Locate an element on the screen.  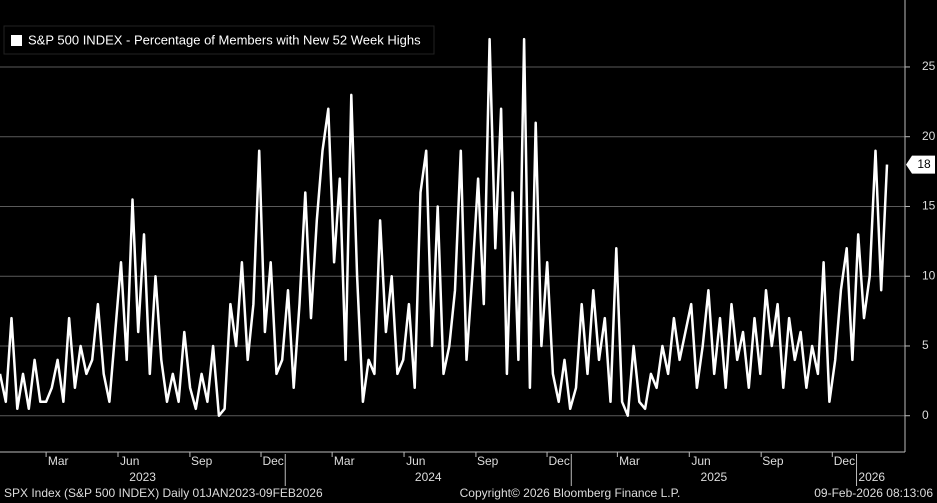
y-tick-label: 15 is located at coordinates (929, 206).